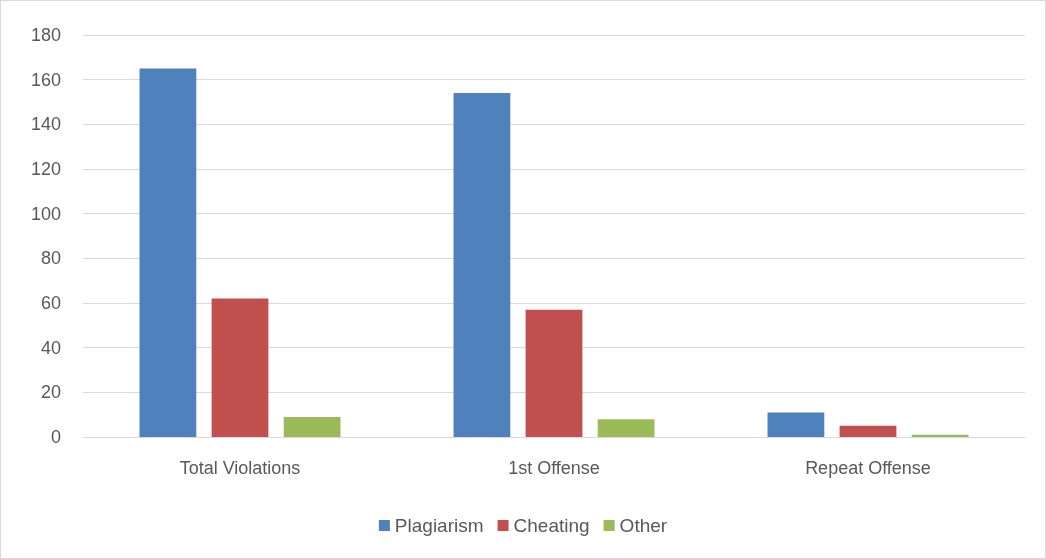 The height and width of the screenshot is (559, 1046). What do you see at coordinates (554, 468) in the screenshot?
I see `x-tick-label: 1st Offense` at bounding box center [554, 468].